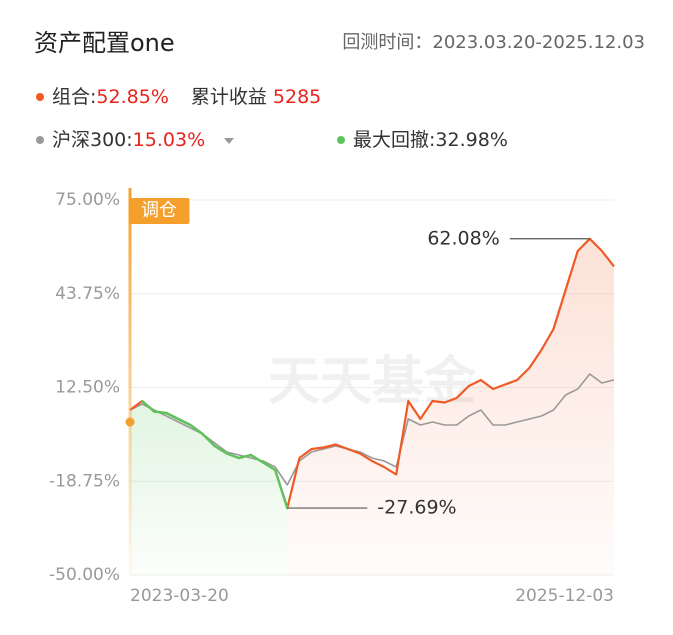 The image size is (673, 635). I want to click on title: 资产配置one, so click(104, 43).